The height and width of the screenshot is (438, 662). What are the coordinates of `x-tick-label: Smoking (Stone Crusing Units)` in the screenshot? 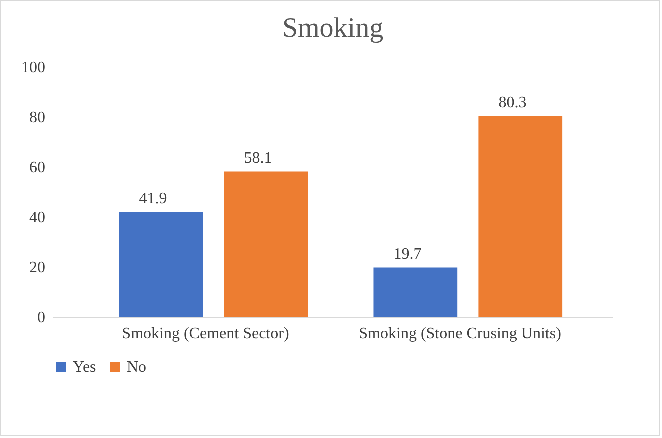 It's located at (460, 334).